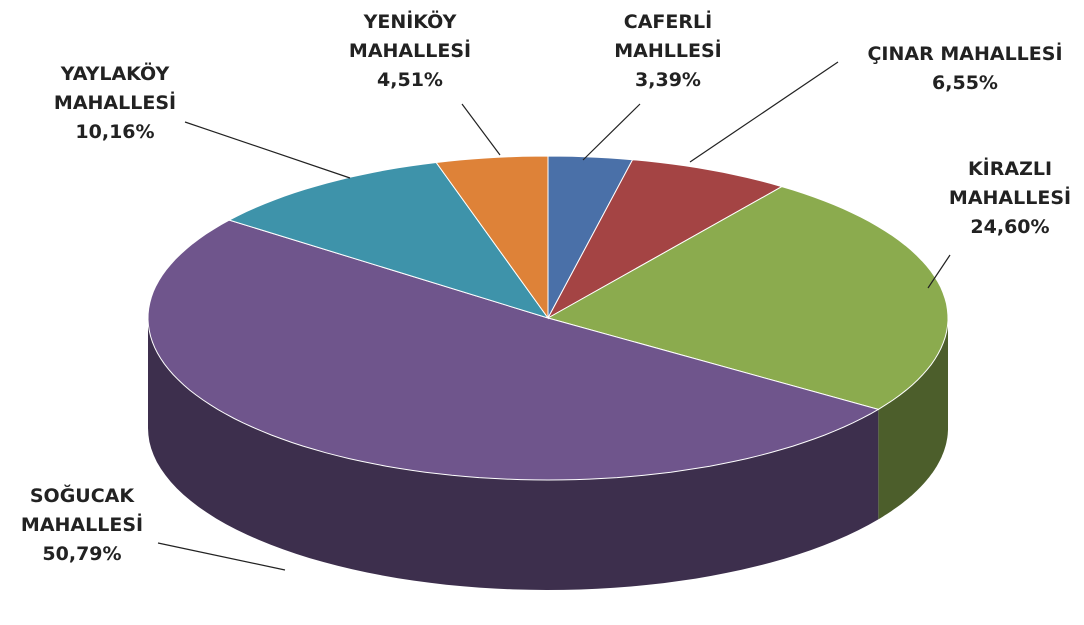 The width and height of the screenshot is (1084, 625). What do you see at coordinates (1010, 183) in the screenshot?
I see `category-label: KİRAZLI MAHALLESİ` at bounding box center [1010, 183].